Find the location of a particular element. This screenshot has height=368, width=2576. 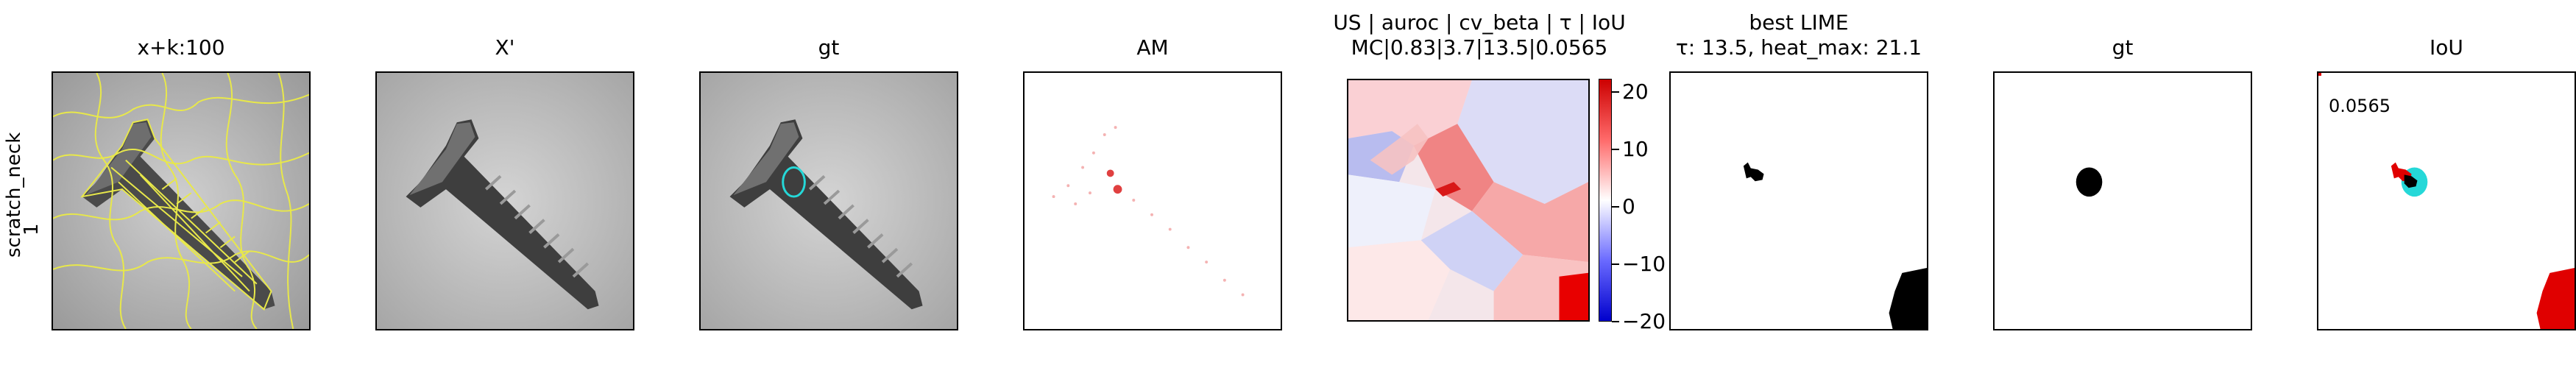

iou-image is located at coordinates (2446, 200).